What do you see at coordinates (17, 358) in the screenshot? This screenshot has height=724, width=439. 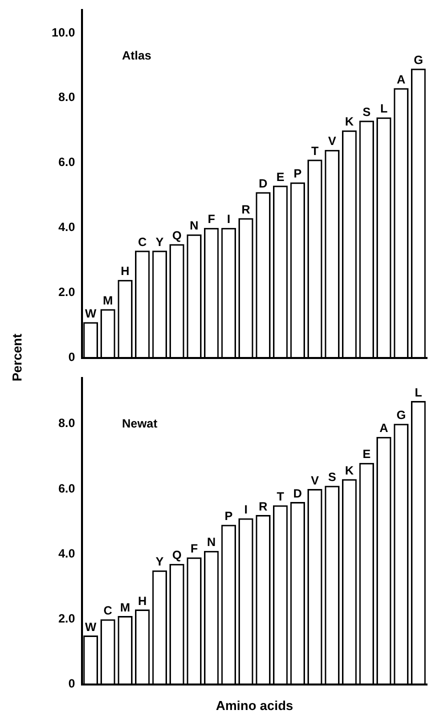 I see `y-axis-title: Percent` at bounding box center [17, 358].